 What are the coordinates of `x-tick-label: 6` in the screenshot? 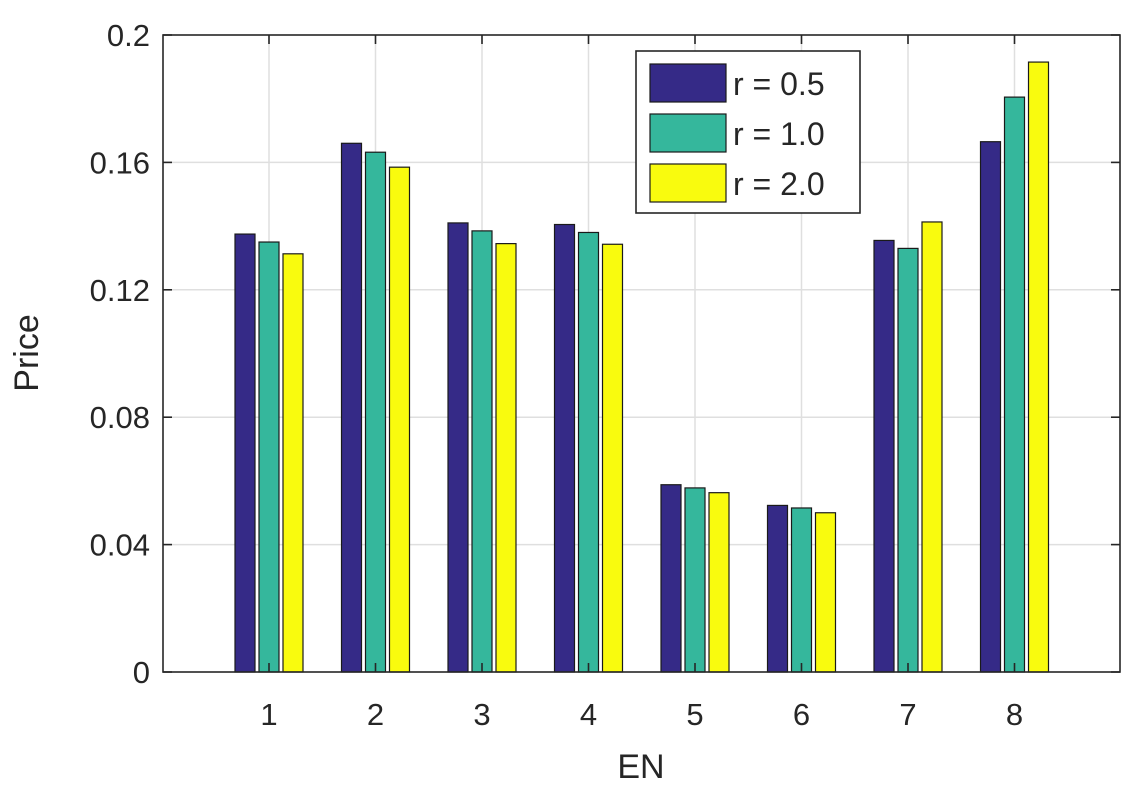 It's located at (801, 714).